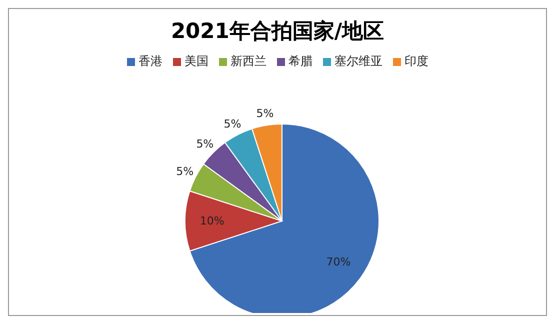 This screenshot has width=555, height=324. Describe the element at coordinates (416, 61) in the screenshot. I see `legend-label: 印度` at that location.